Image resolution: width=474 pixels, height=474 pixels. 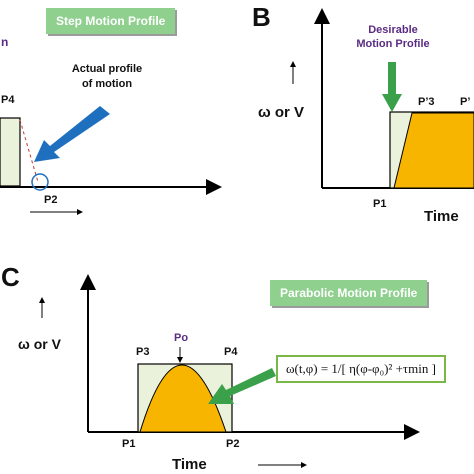 I want to click on panel-a-point-p4: P4, so click(x=8, y=100).